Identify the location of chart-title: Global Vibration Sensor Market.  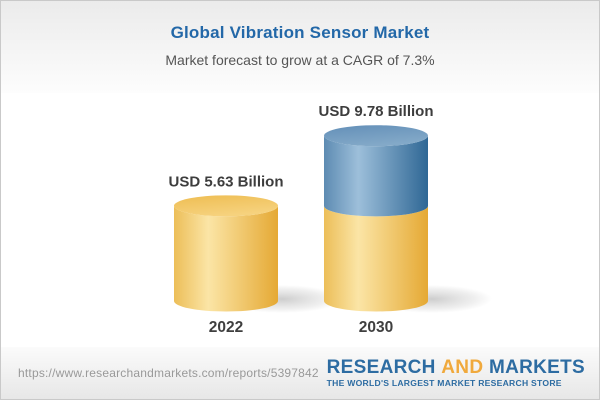
(300, 32).